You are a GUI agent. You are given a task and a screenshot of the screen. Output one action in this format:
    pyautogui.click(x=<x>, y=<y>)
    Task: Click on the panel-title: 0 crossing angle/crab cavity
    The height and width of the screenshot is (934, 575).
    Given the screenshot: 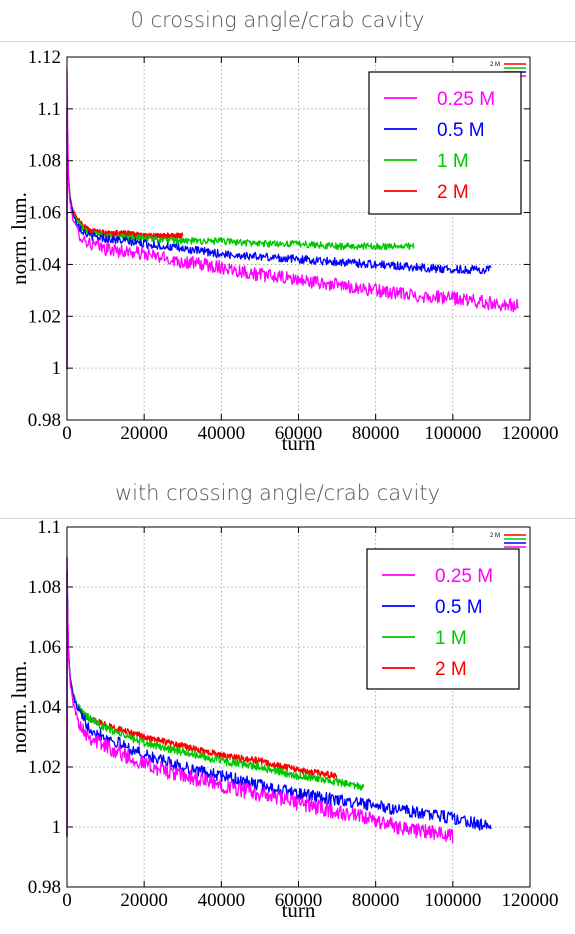 What is the action you would take?
    pyautogui.click(x=277, y=20)
    